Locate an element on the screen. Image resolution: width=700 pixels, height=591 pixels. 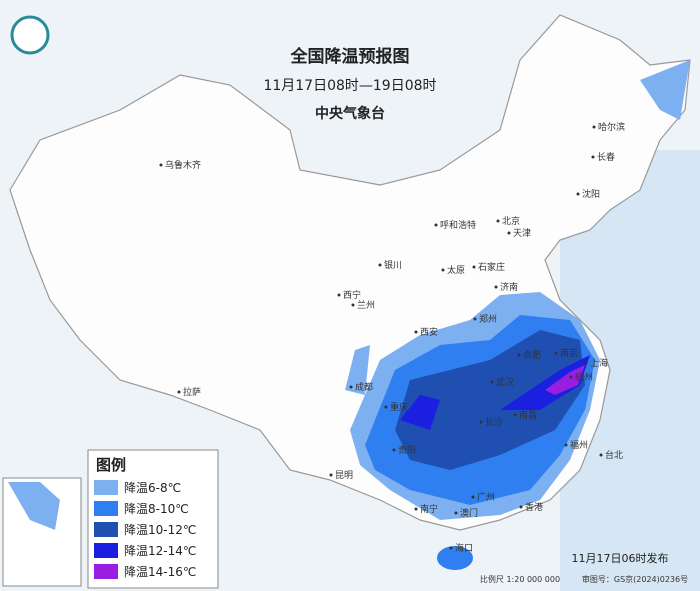
city-label: 太原 is located at coordinates (456, 270).